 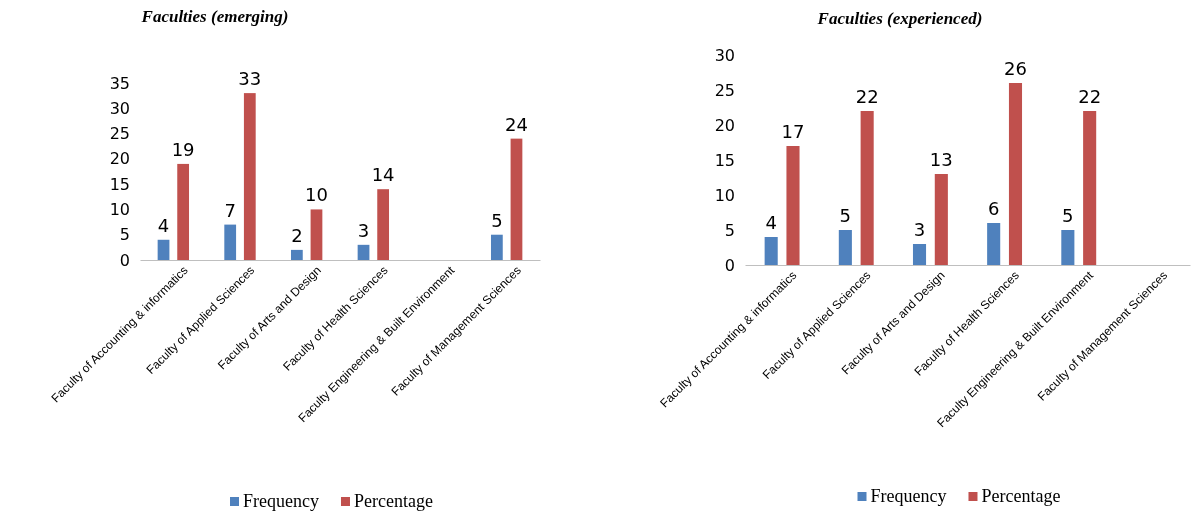 What do you see at coordinates (993, 208) in the screenshot?
I see `data-label: 6` at bounding box center [993, 208].